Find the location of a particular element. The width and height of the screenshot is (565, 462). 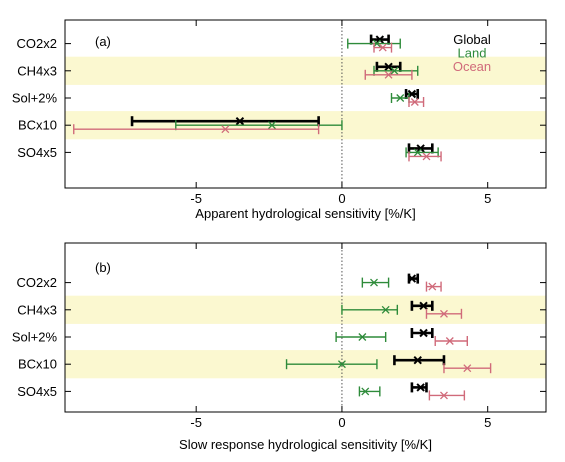

legend-entry-ocean: Ocean is located at coordinates (472, 66).